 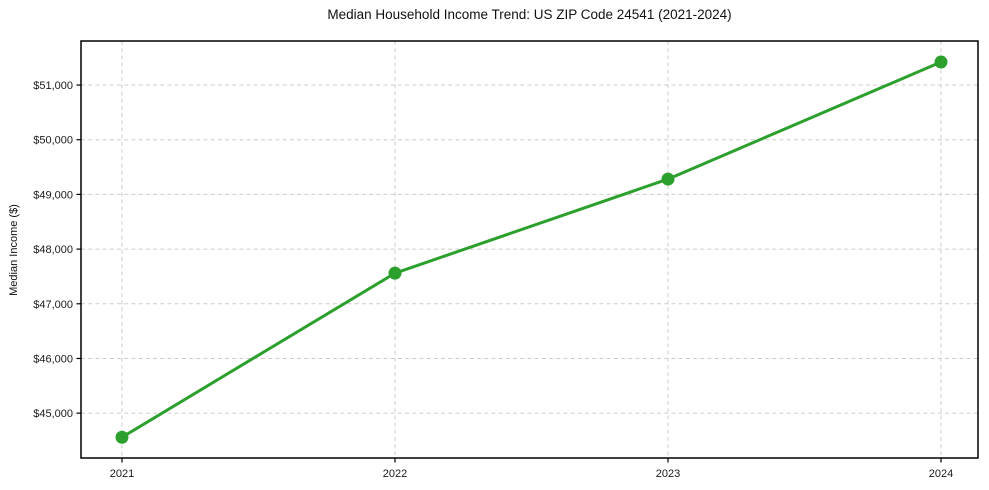 What do you see at coordinates (668, 179) in the screenshot?
I see `data-point-2023` at bounding box center [668, 179].